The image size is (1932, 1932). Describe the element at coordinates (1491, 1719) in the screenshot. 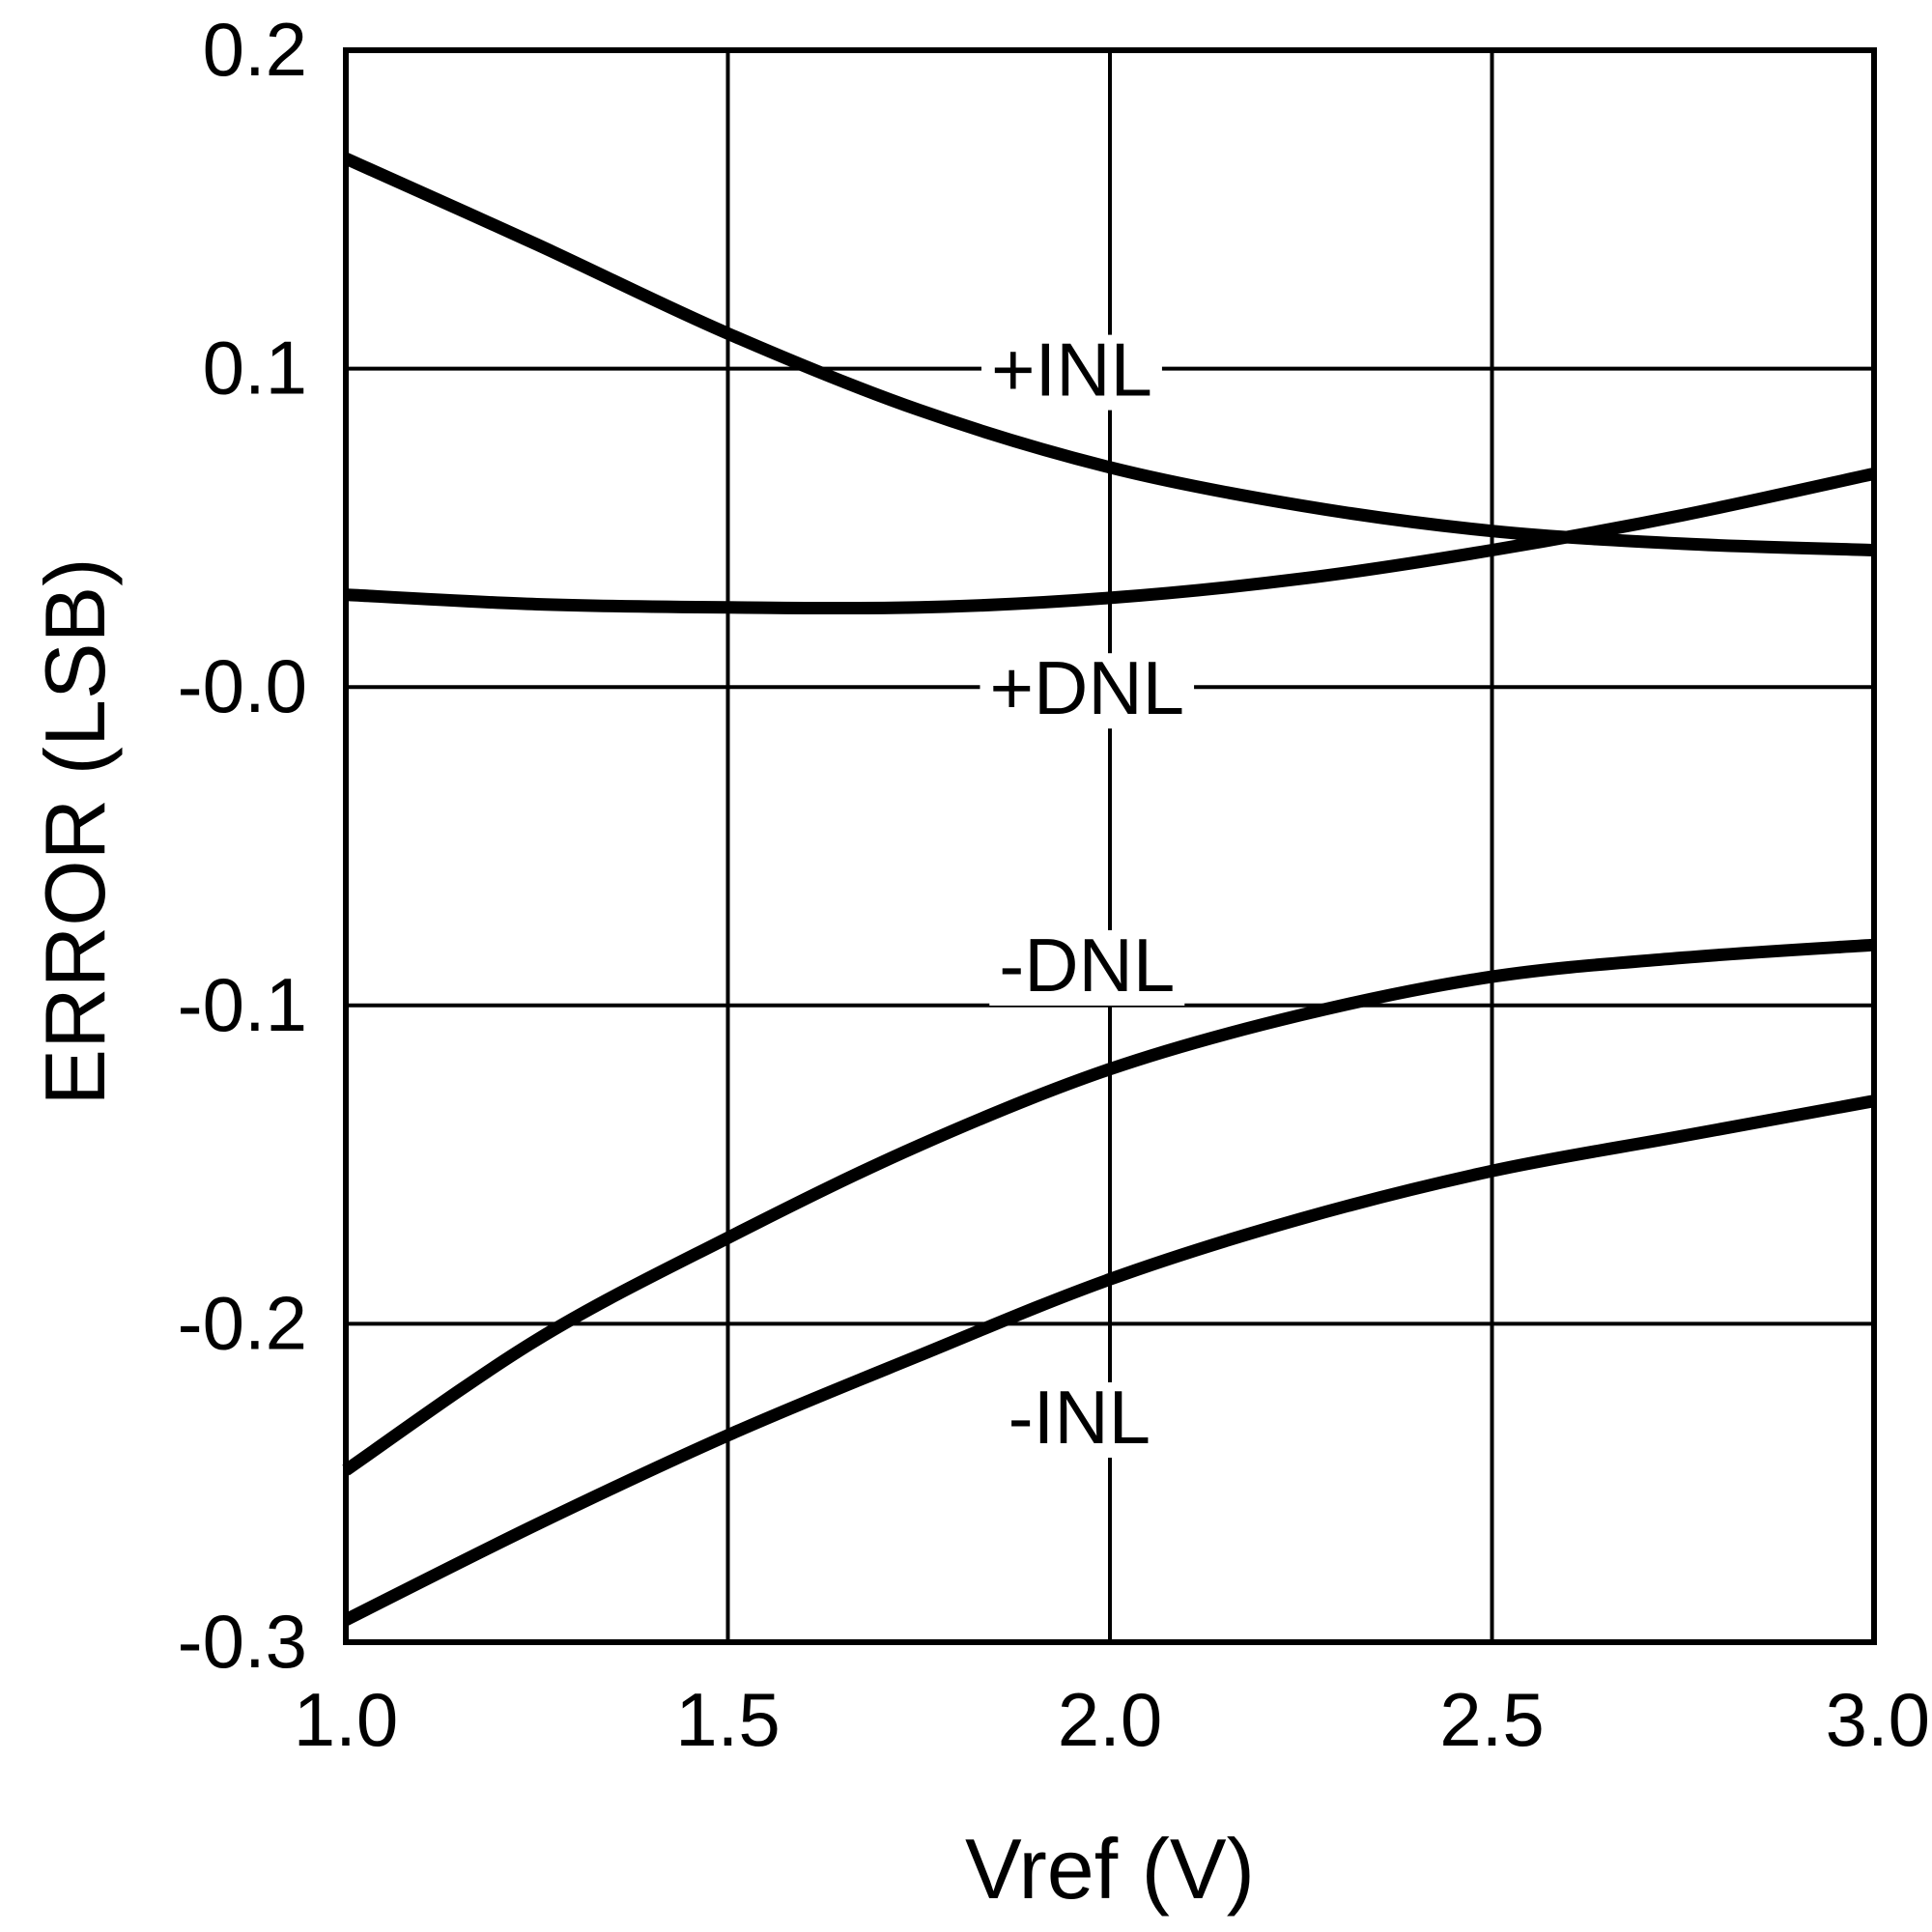

I see `x-tick-label: 2.5` at that location.